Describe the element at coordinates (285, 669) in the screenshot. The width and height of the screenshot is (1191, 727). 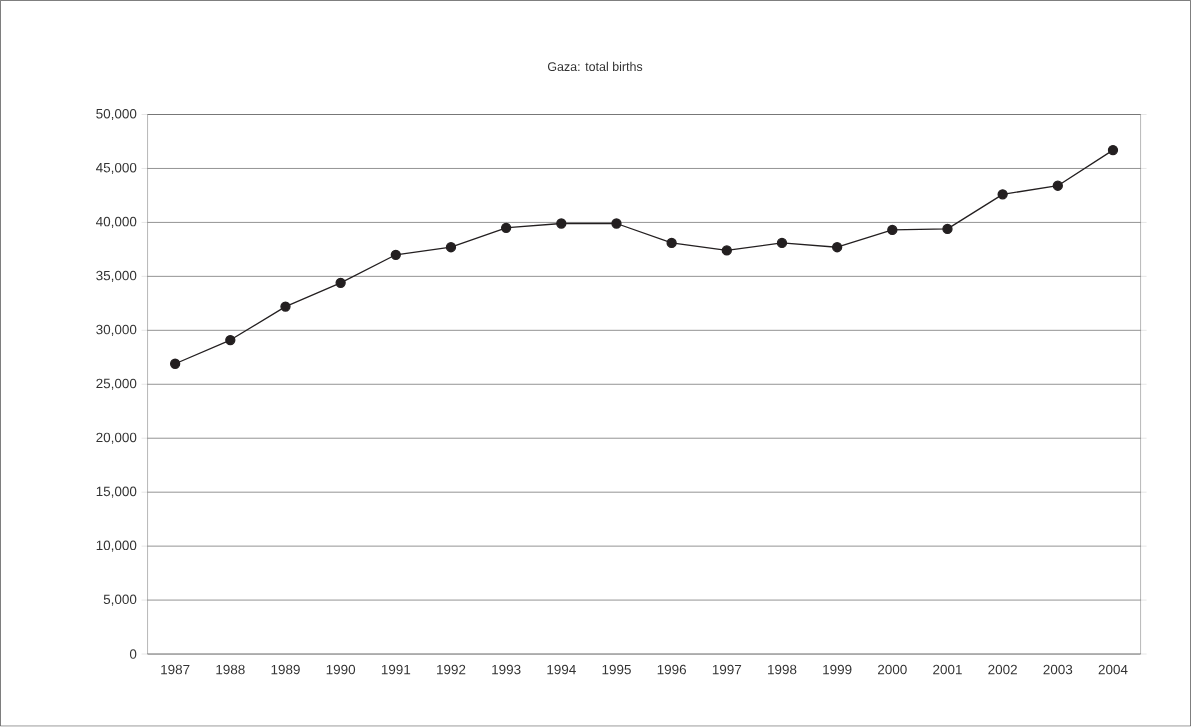
I see `x-tick-label: 1989` at that location.